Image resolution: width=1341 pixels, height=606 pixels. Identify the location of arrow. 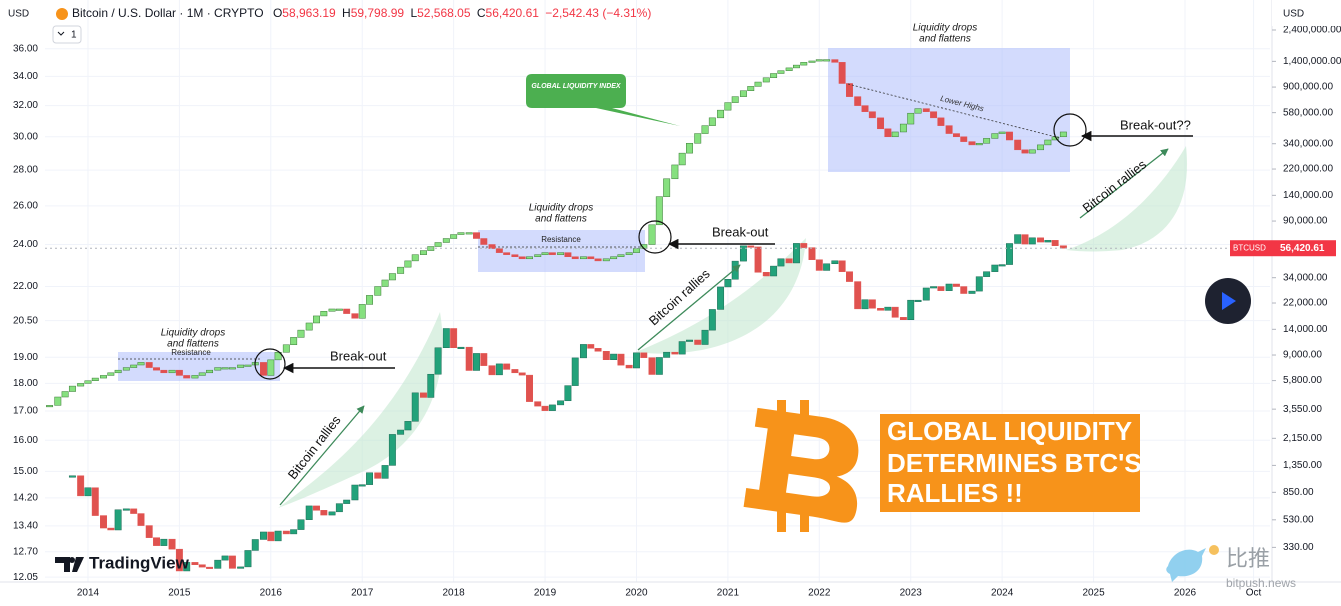
(1124, 183).